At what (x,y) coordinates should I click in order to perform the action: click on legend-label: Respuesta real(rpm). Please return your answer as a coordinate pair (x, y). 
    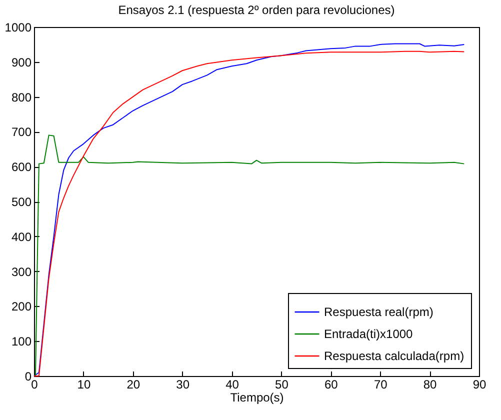
    Looking at the image, I should click on (379, 312).